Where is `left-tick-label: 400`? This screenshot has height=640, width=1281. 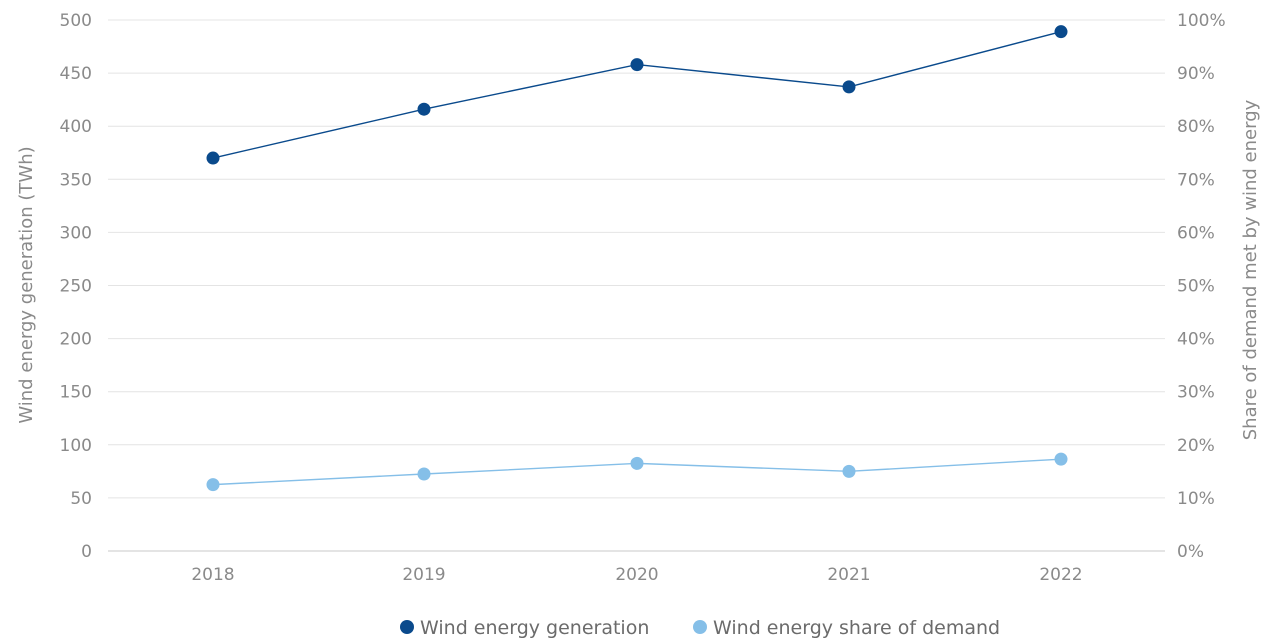 left-tick-label: 400 is located at coordinates (76, 127).